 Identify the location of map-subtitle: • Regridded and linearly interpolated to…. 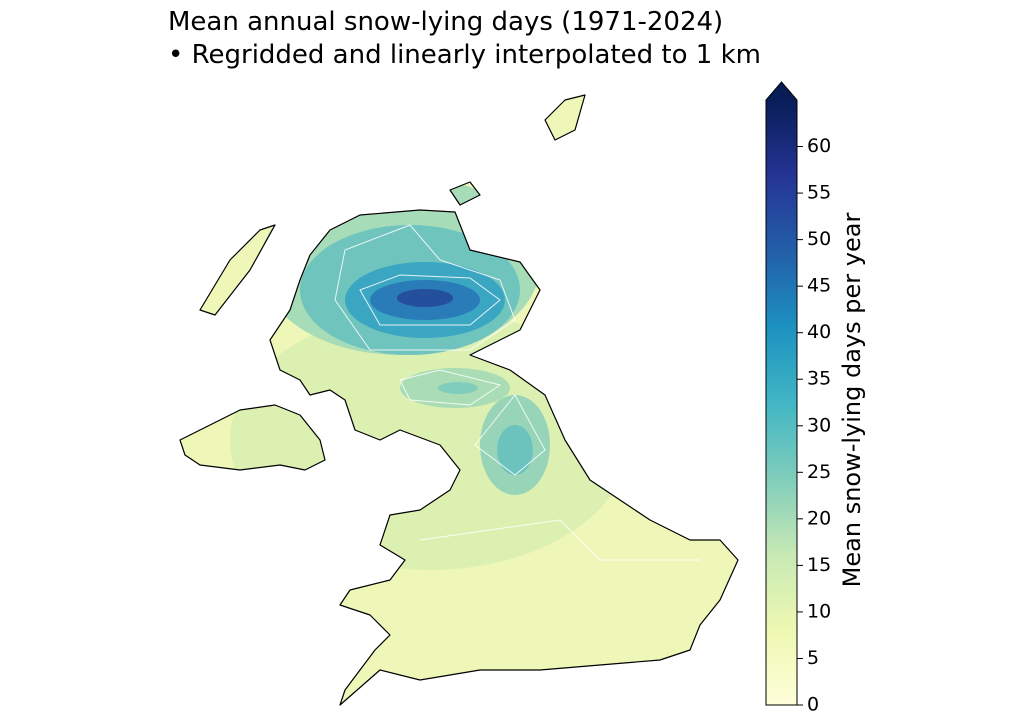
(464, 55).